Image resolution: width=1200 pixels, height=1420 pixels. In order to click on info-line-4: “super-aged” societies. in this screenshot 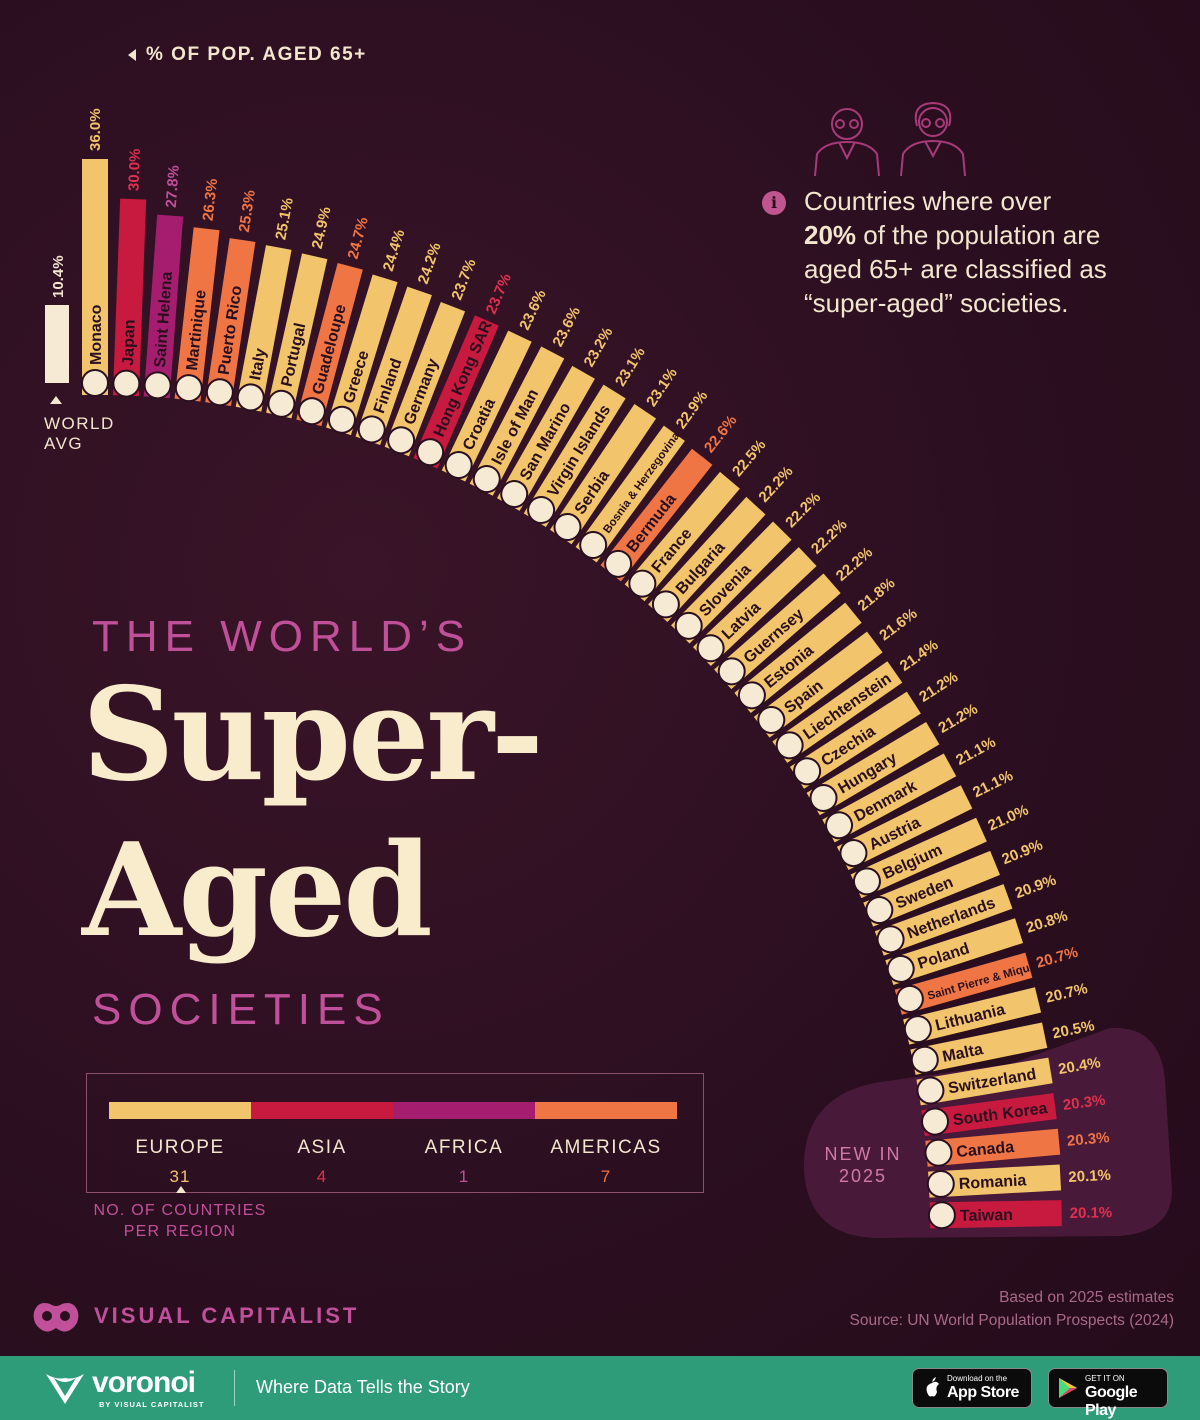, I will do `click(936, 303)`.